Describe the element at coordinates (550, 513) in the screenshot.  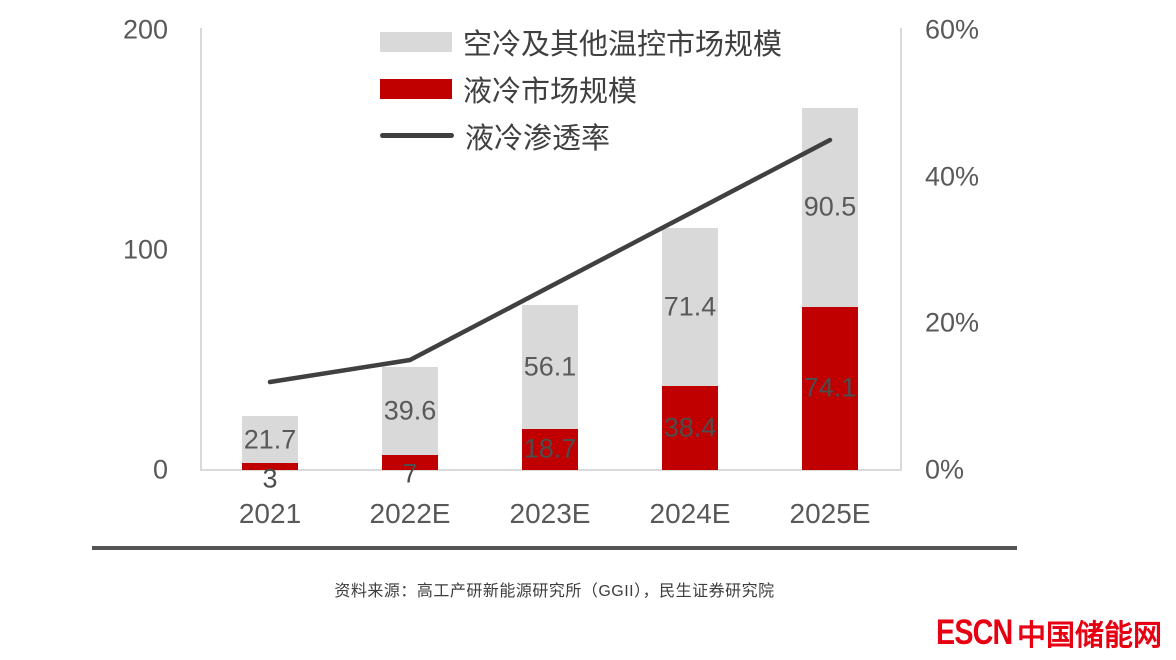
I see `x-tick-label: 2023E` at that location.